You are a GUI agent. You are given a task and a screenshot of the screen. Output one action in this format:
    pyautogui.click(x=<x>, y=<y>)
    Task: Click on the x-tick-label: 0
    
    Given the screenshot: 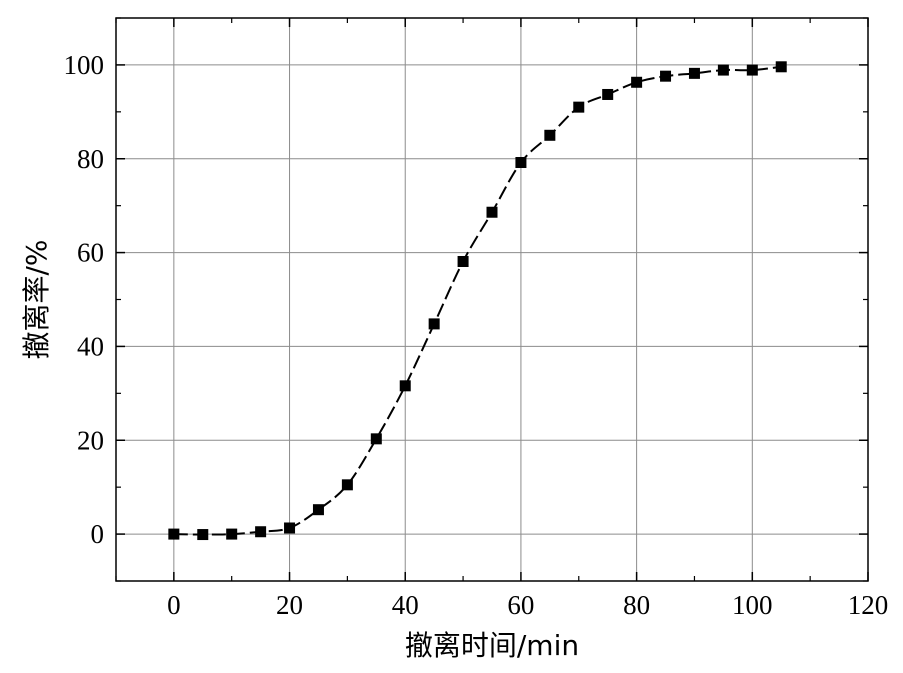 What is the action you would take?
    pyautogui.click(x=174, y=605)
    